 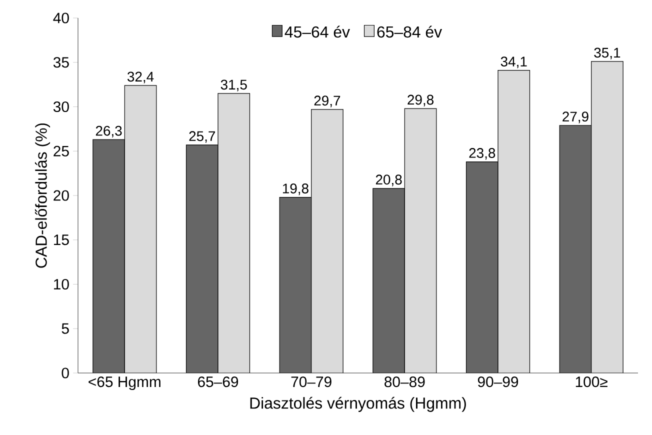 I want to click on data-label: 27,9, so click(x=575, y=118).